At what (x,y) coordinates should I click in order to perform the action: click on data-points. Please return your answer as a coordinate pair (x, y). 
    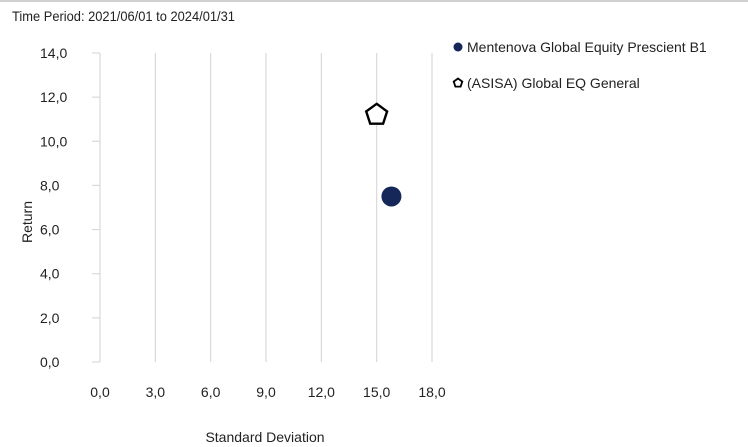
    Looking at the image, I should click on (383, 154).